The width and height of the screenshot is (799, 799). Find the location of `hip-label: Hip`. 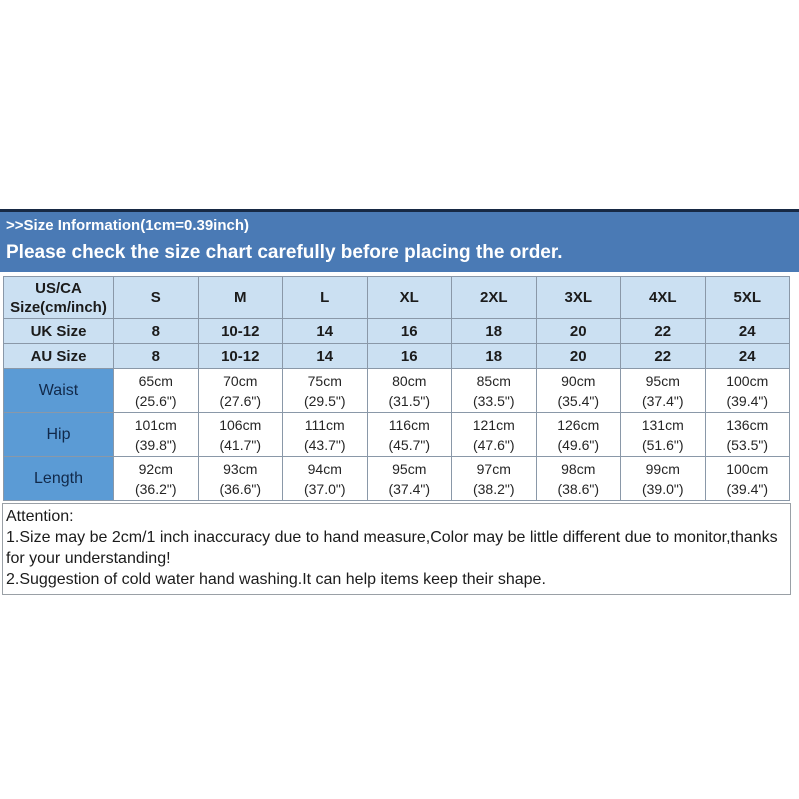

hip-label: Hip is located at coordinates (58, 434).